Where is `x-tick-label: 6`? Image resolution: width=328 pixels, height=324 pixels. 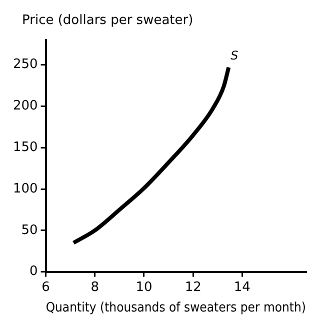
x-tick-label: 6 is located at coordinates (46, 287).